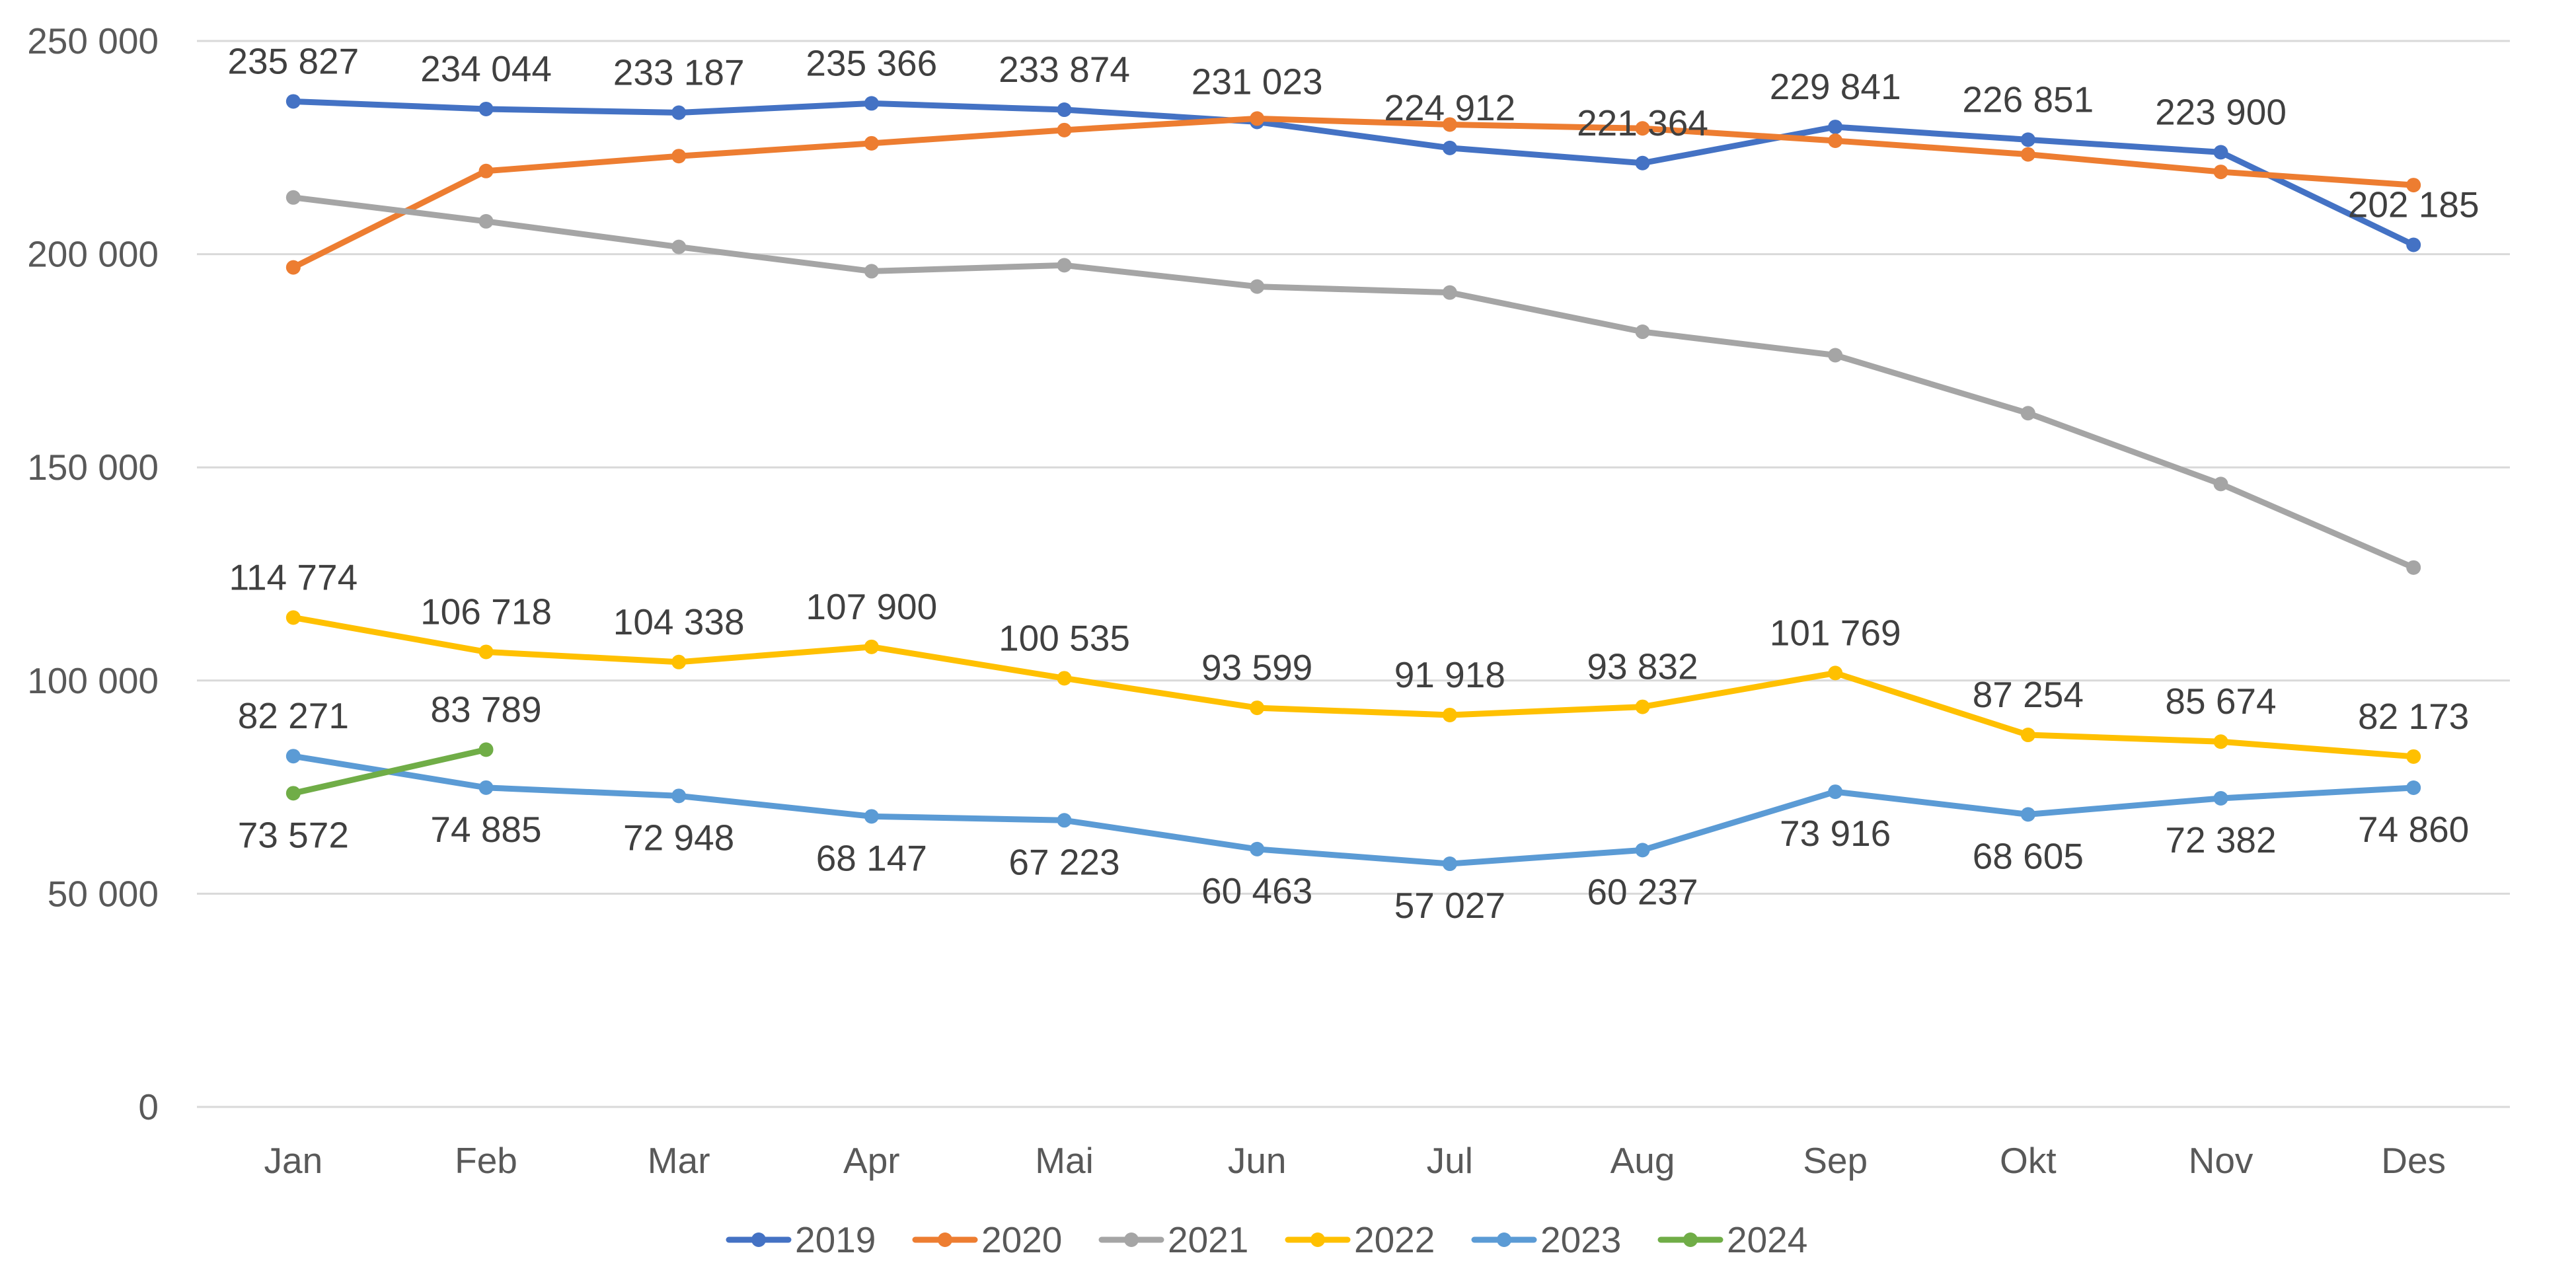 Image resolution: width=2576 pixels, height=1288 pixels. What do you see at coordinates (2221, 1160) in the screenshot?
I see `x-tick-label: Nov` at bounding box center [2221, 1160].